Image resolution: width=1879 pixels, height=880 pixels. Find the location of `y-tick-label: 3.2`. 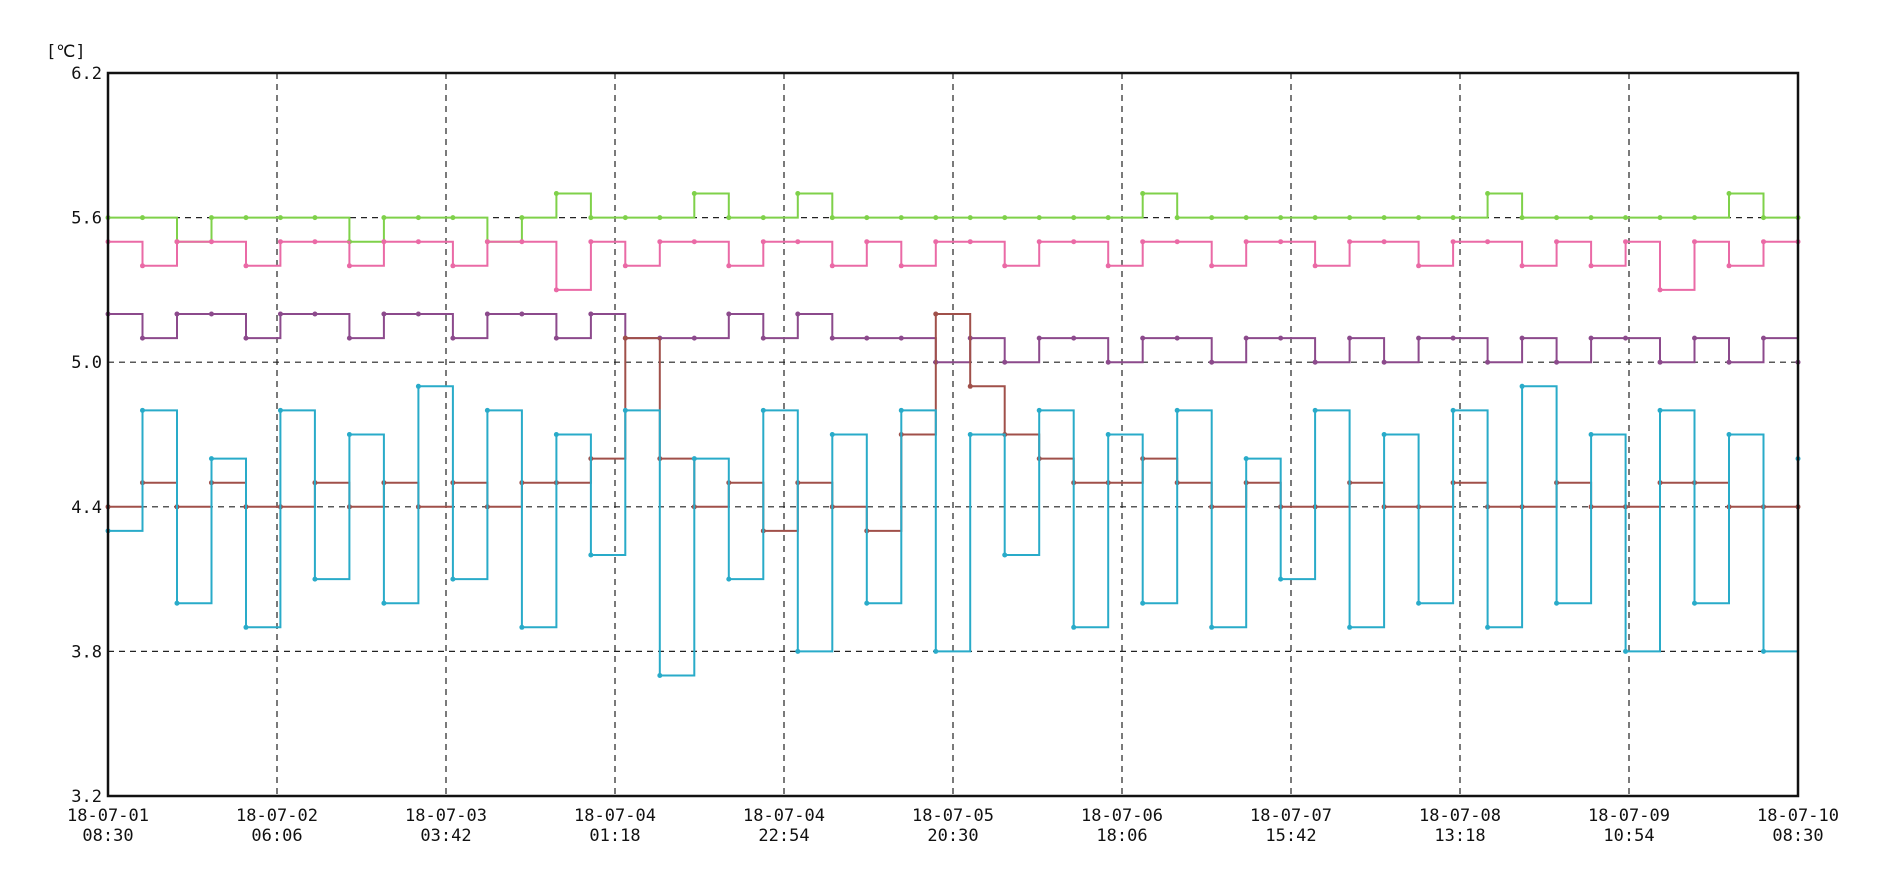

y-tick-label: 3.2 is located at coordinates (86, 797).